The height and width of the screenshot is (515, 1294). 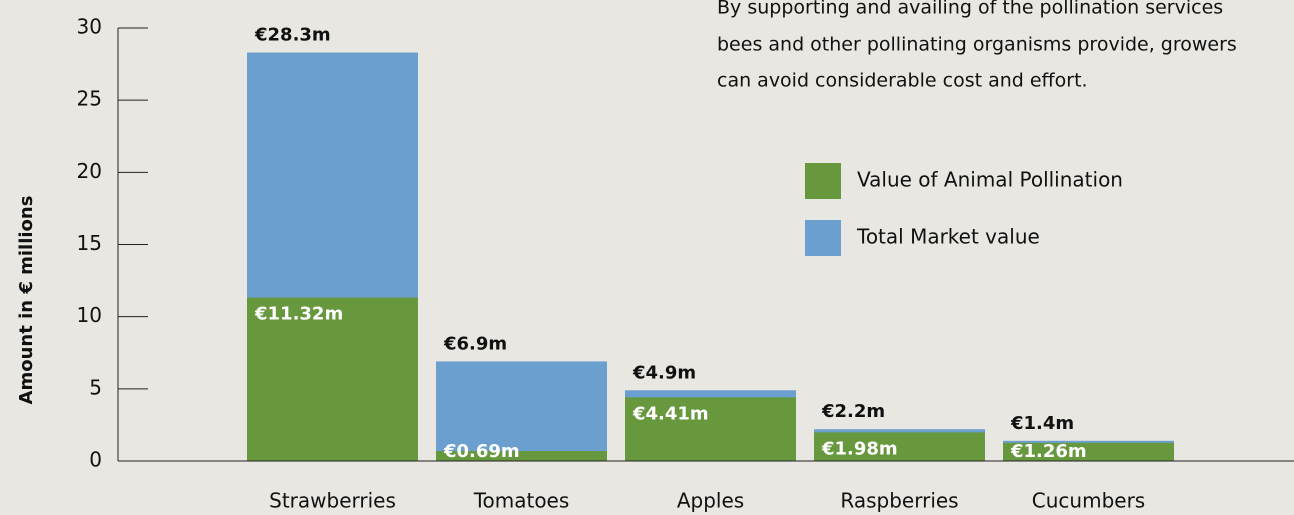 I want to click on value-label: €0.69m, so click(x=481, y=451).